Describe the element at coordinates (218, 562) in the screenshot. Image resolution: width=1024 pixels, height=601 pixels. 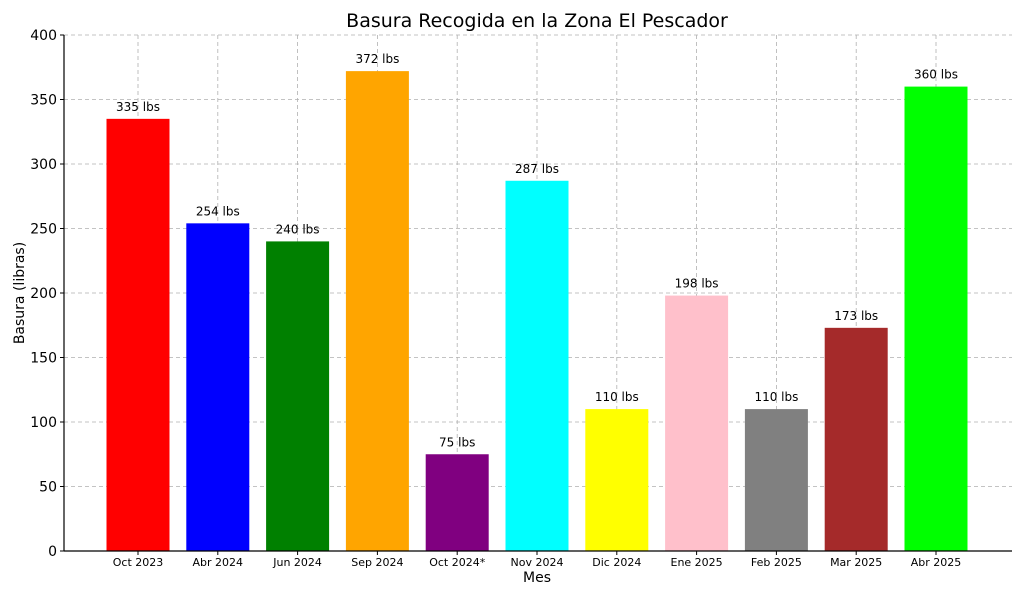
I see `x-tick-label: Abr 2024` at that location.